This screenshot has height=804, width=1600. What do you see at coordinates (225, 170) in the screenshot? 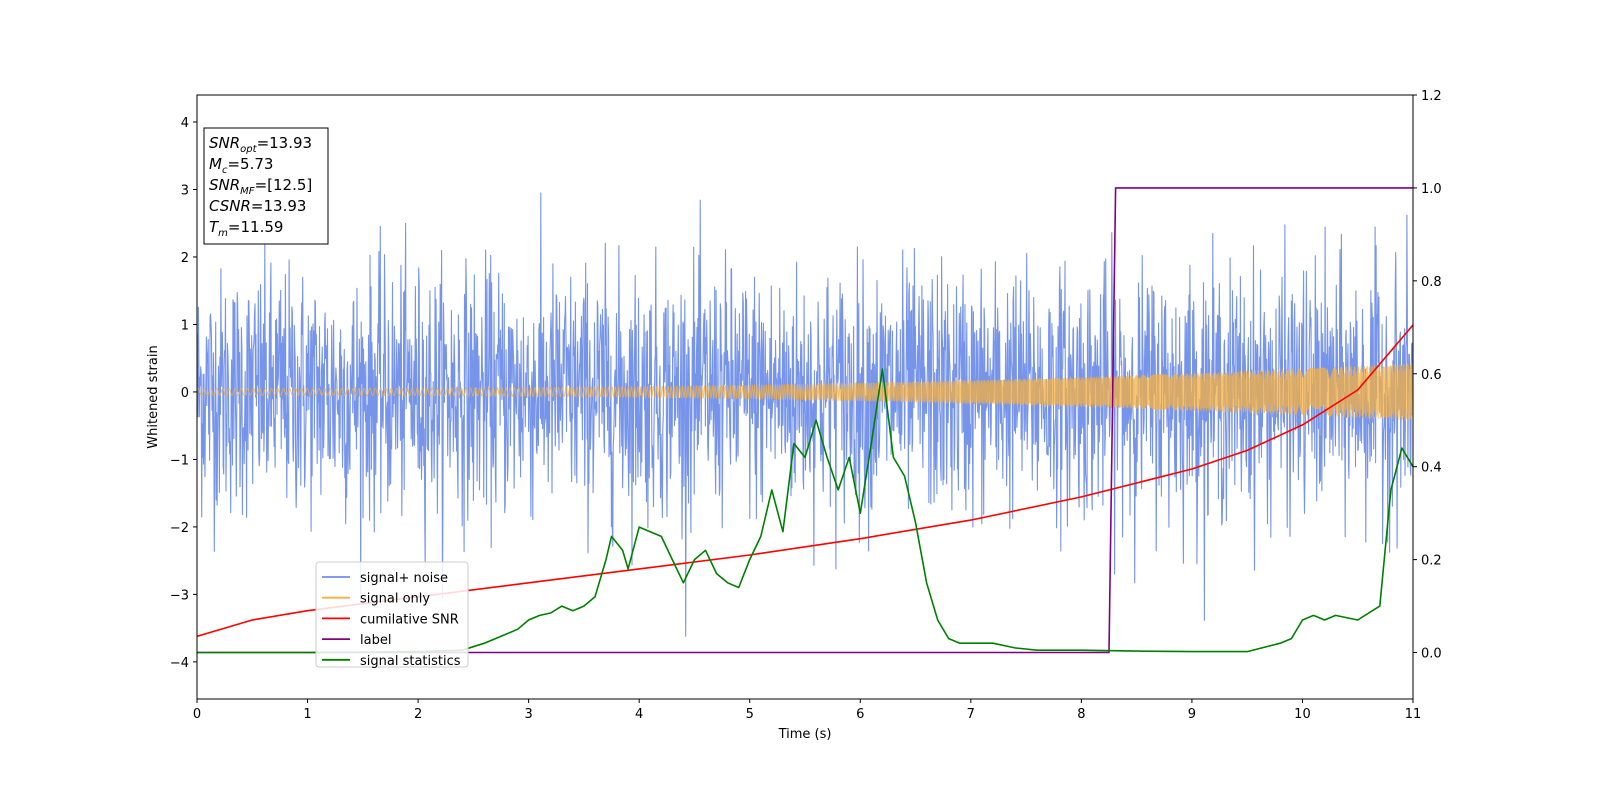
I see `annotation-subscript: c` at bounding box center [225, 170].